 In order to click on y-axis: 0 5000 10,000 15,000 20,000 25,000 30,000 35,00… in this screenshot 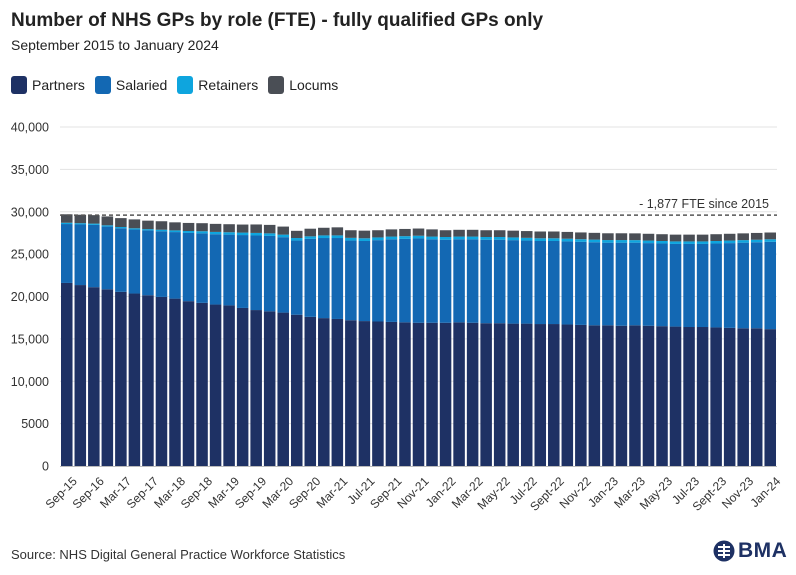, I will do `click(30, 297)`.